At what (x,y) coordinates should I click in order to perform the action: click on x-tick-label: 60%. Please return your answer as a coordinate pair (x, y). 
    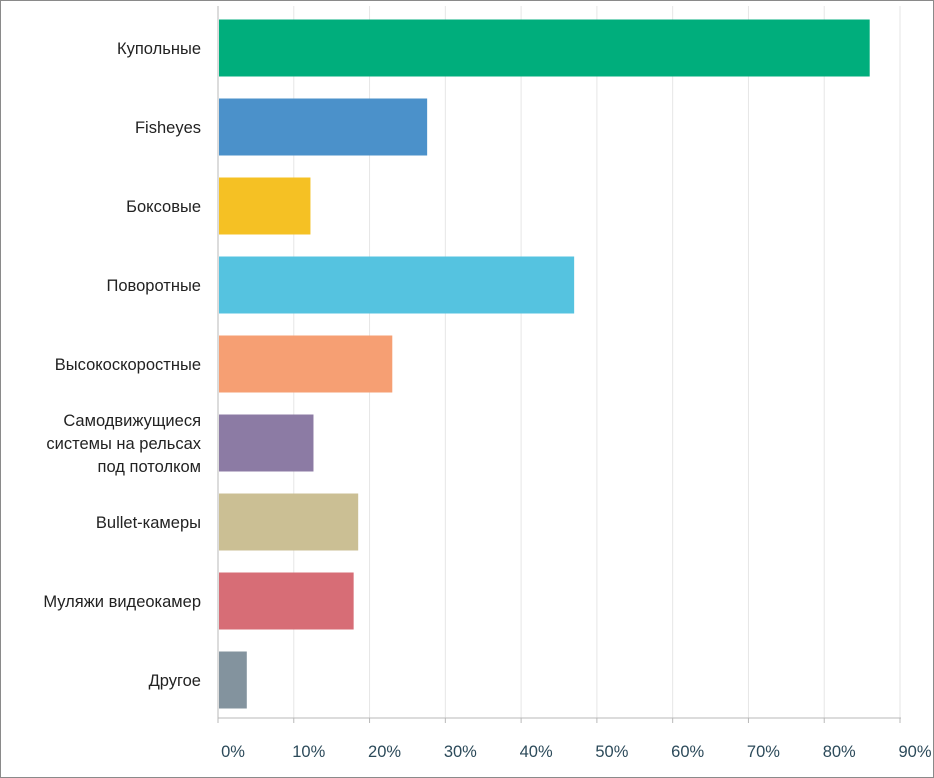
    Looking at the image, I should click on (687, 752).